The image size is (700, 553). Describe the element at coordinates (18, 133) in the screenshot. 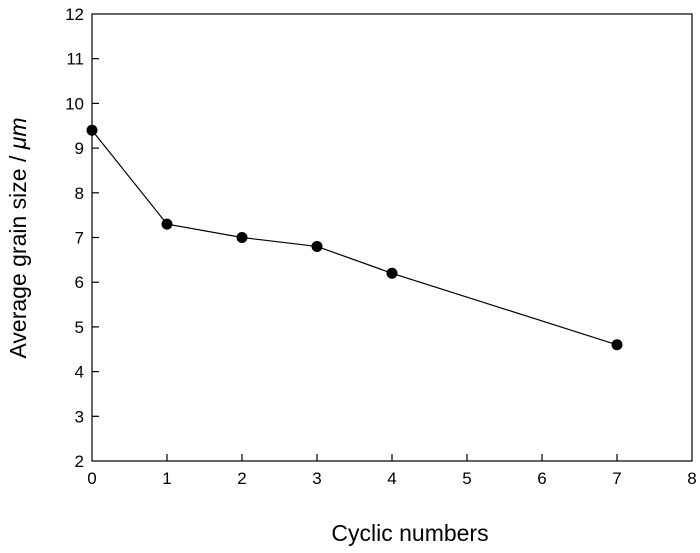

I see `y-axis-title-unit: μm` at that location.